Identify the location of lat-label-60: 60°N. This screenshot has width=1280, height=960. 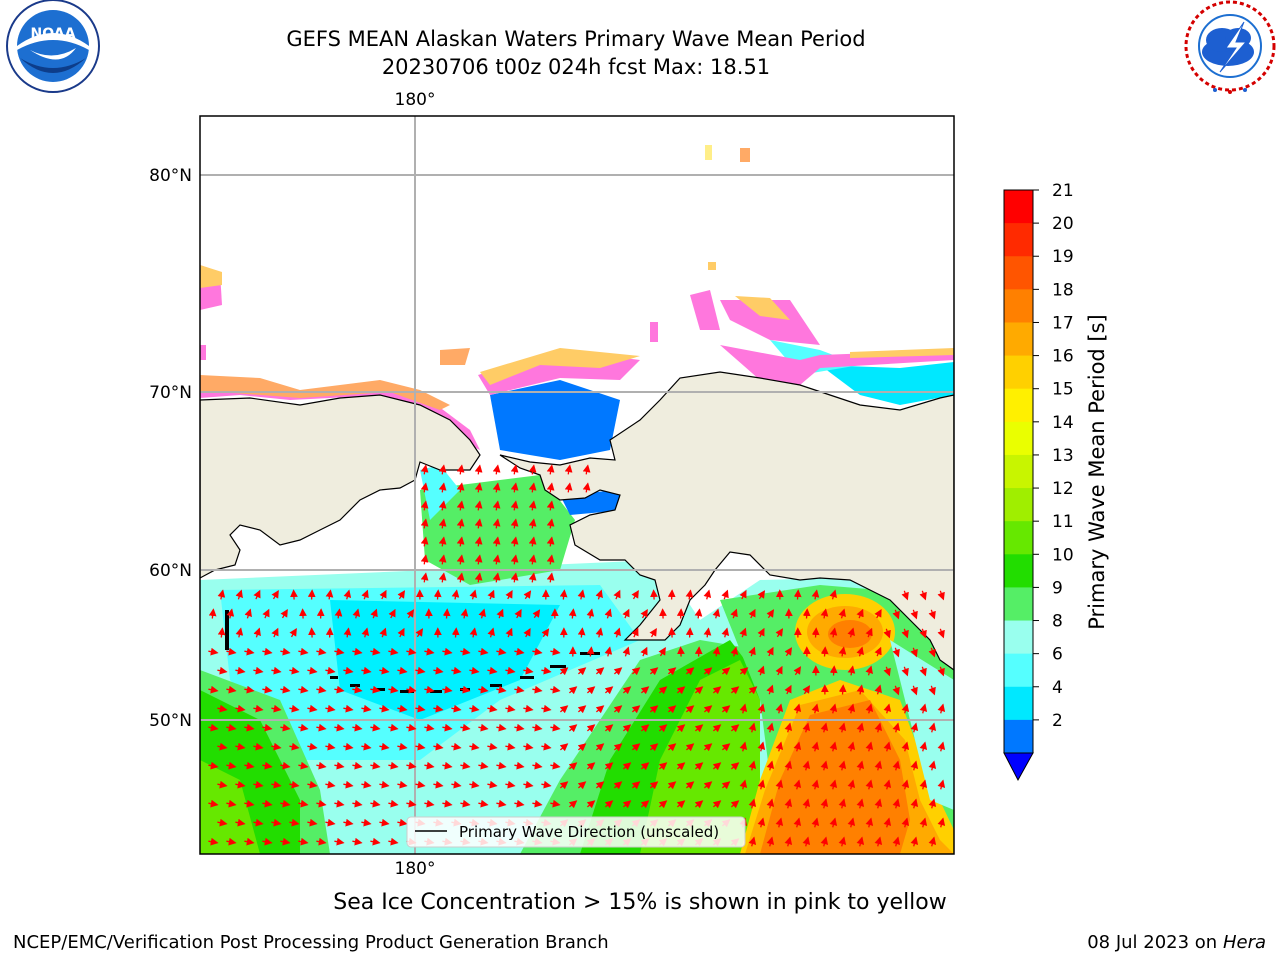
(170, 571).